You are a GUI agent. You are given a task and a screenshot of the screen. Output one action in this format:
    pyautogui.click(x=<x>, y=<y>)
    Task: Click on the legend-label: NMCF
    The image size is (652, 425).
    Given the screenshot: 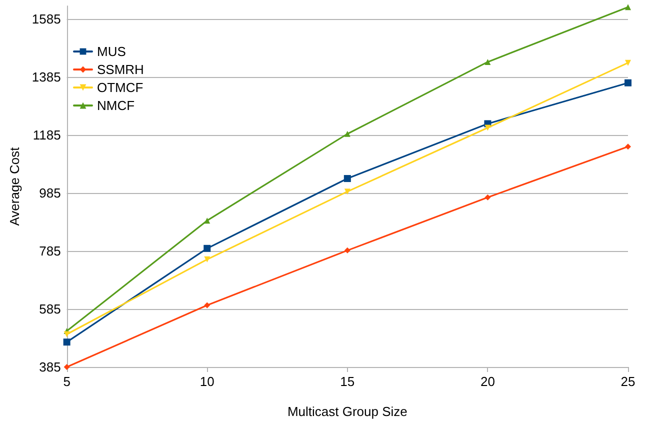 What is the action you would take?
    pyautogui.click(x=116, y=105)
    